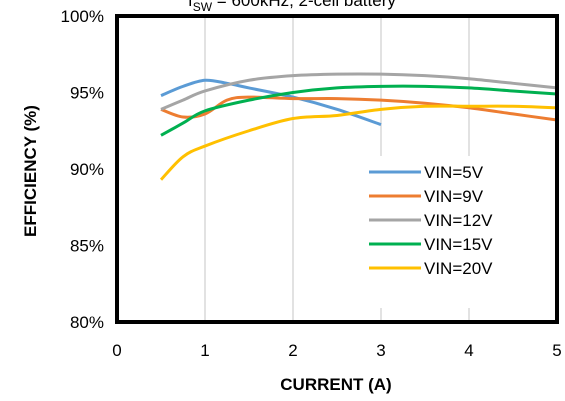 This screenshot has height=401, width=565. Describe the element at coordinates (458, 268) in the screenshot. I see `legend-label: VIN=20V` at that location.